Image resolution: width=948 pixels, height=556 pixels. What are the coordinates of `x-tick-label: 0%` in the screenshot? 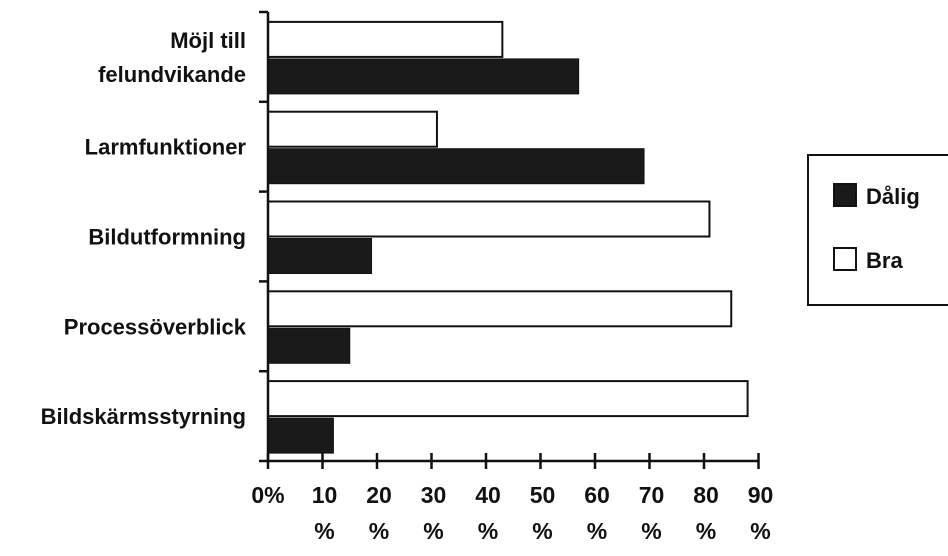 It's located at (267, 495).